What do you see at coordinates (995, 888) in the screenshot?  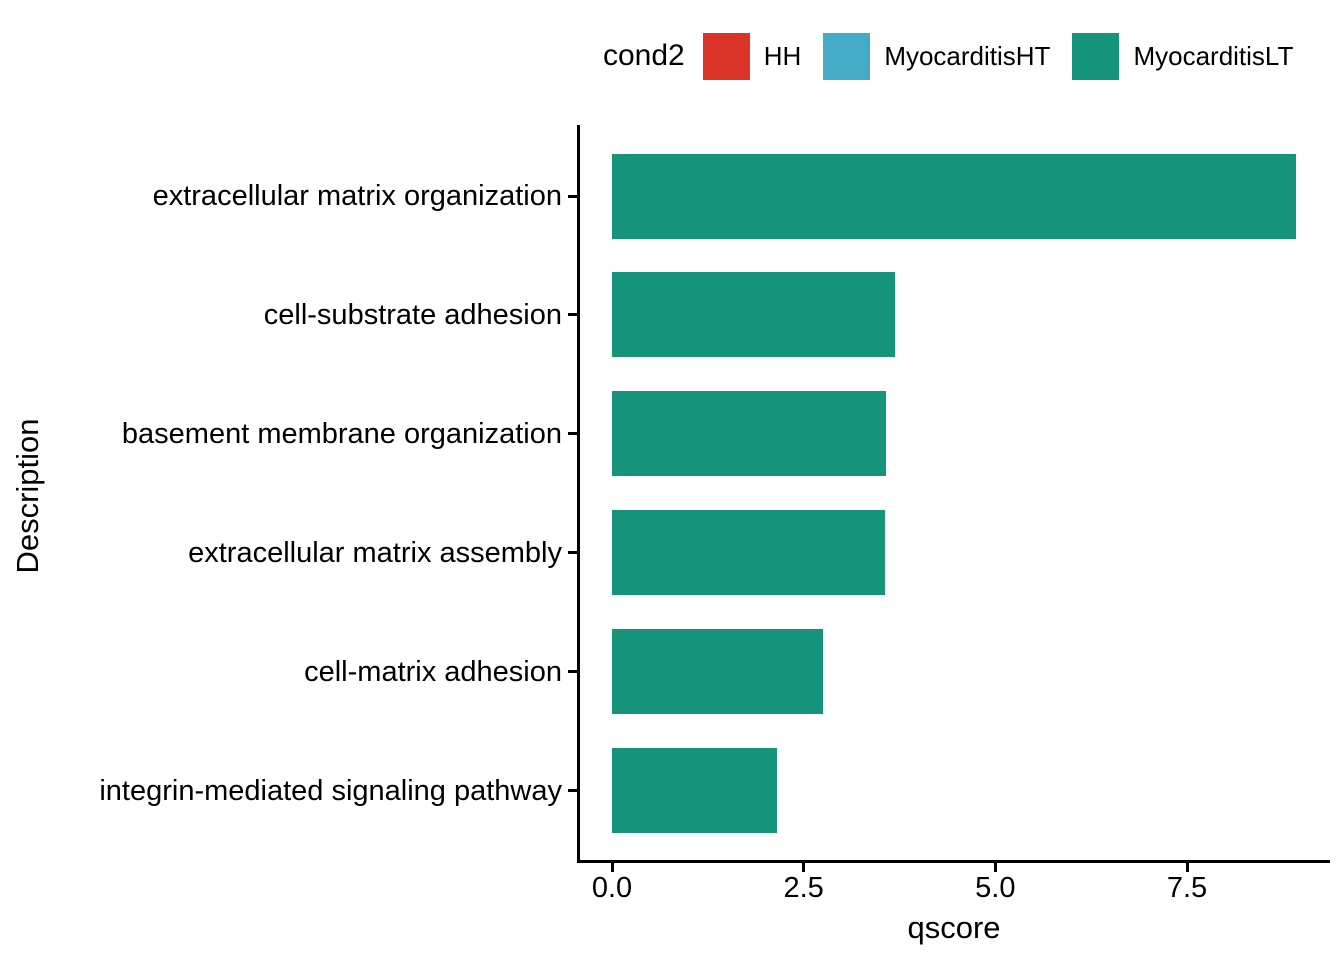 I see `x-tick-label: 5.0` at bounding box center [995, 888].